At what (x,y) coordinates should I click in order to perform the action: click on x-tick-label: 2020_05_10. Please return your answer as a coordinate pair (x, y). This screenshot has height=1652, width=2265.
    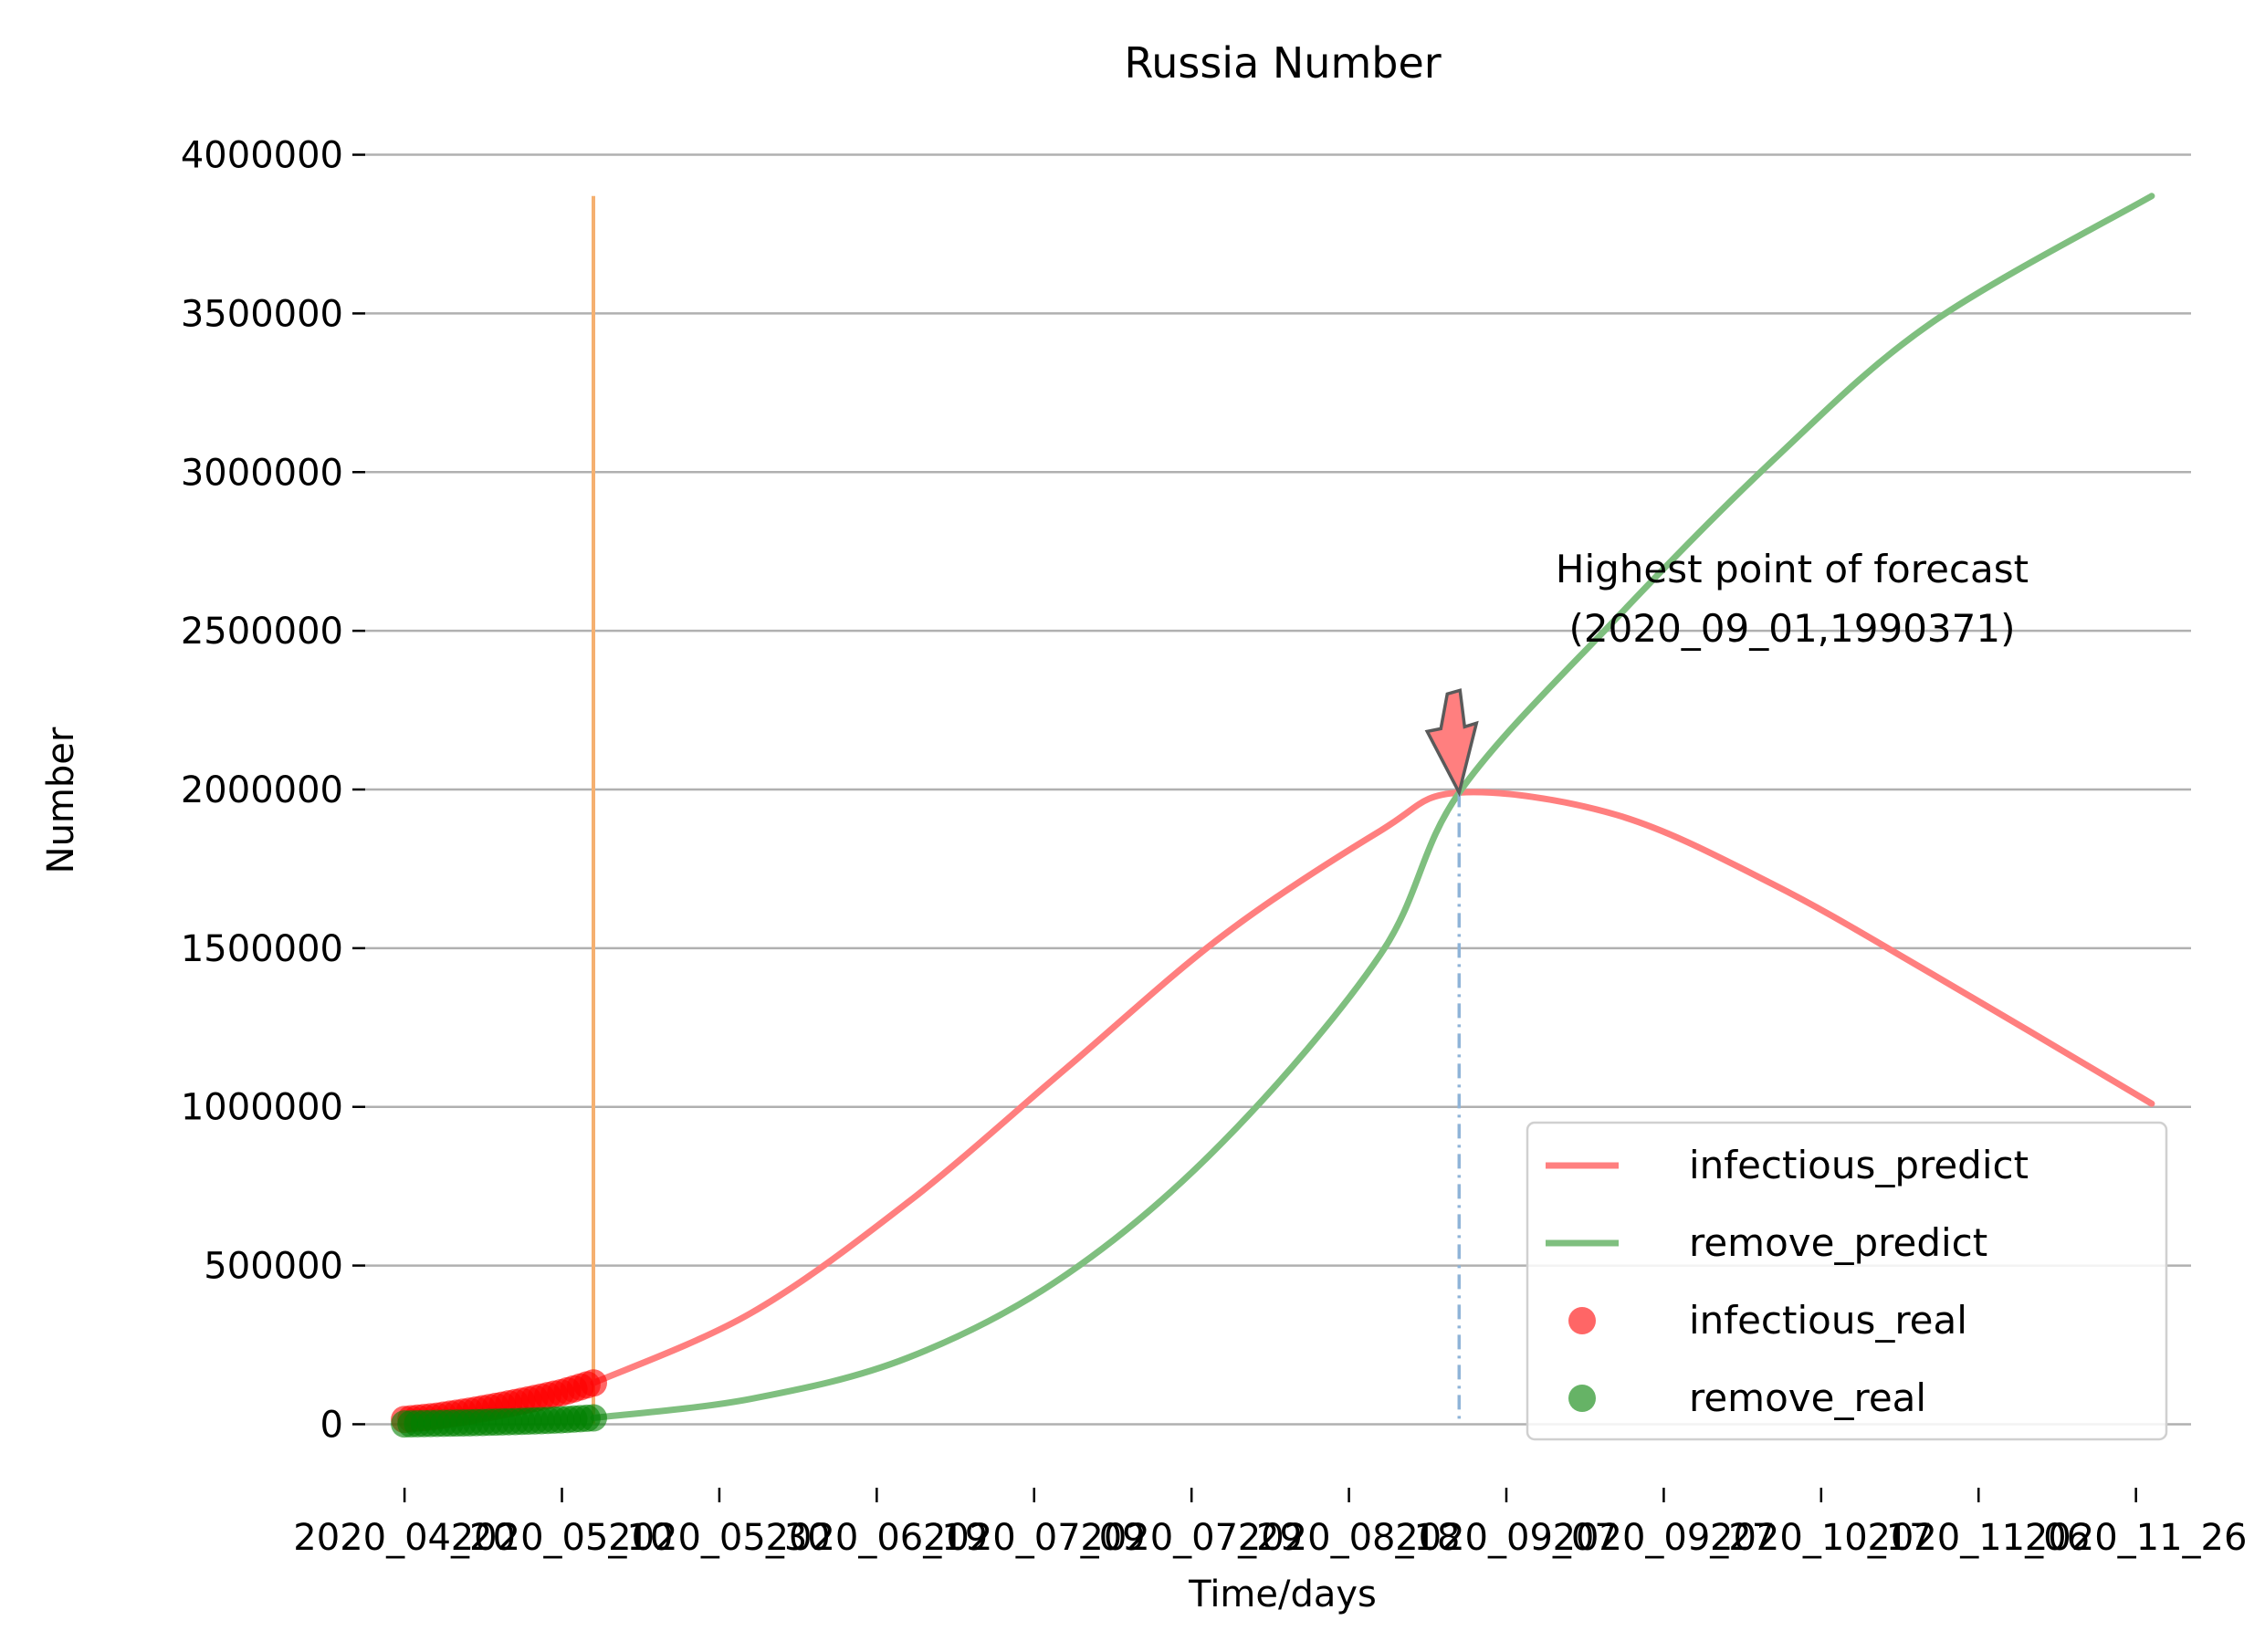
    Looking at the image, I should click on (562, 1538).